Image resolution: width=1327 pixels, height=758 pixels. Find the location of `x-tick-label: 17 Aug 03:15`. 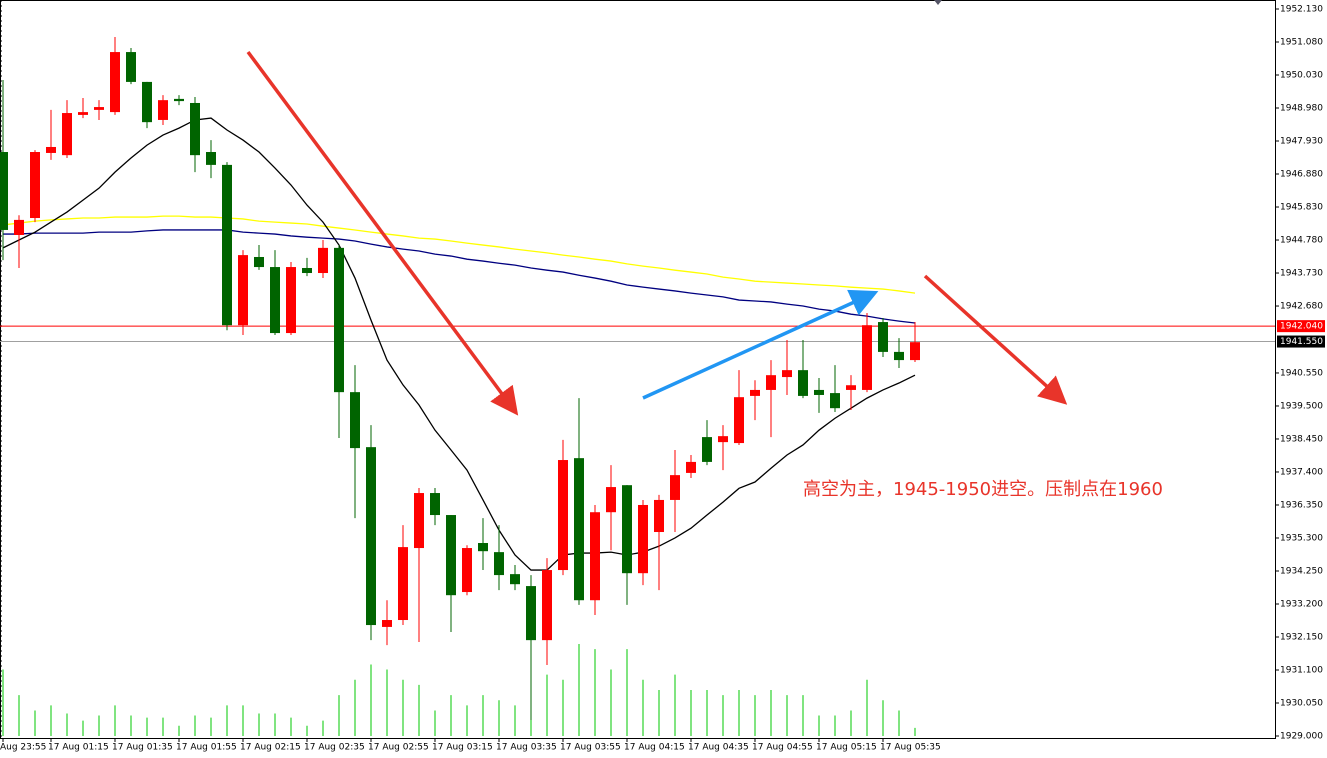

x-tick-label: 17 Aug 03:15 is located at coordinates (462, 748).